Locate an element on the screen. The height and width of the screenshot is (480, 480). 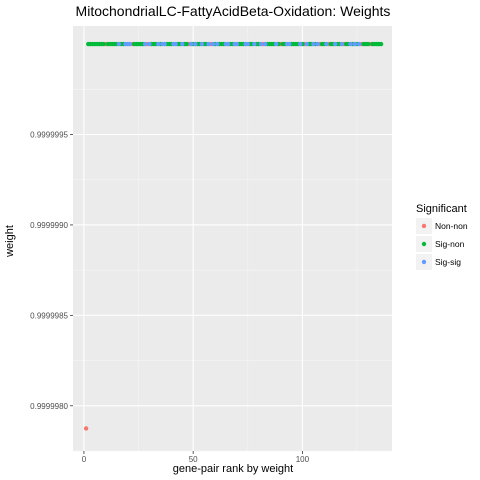
y-tick-label: 0.9999990 is located at coordinates (49, 225).